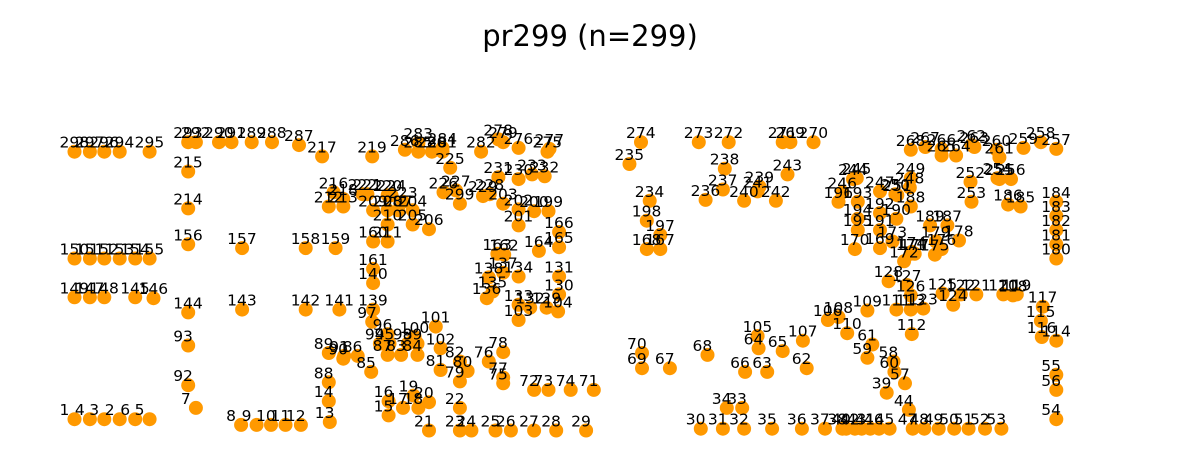 This screenshot has width=1180, height=464. Describe the element at coordinates (858, 221) in the screenshot. I see `point-label: 195` at that location.